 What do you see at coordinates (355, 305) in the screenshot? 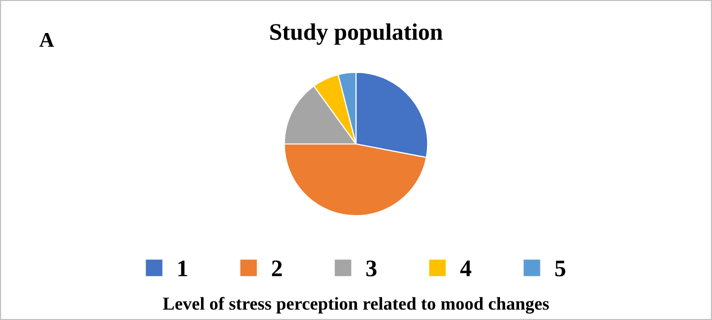
I see `text: Level of stress perception related to mood changes` at bounding box center [355, 305].